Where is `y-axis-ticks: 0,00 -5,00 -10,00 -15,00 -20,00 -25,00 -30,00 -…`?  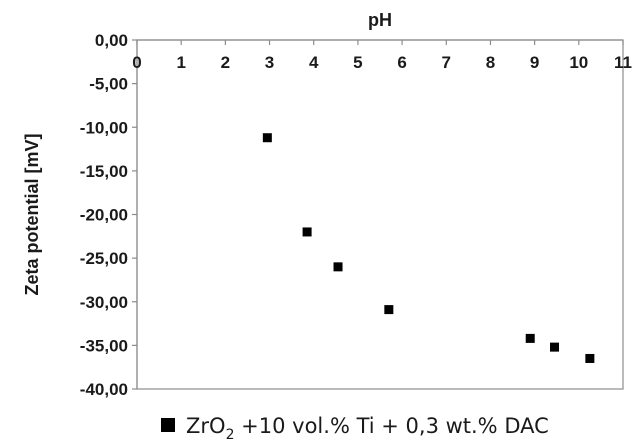 y-axis-ticks: 0,00 -5,00 -10,00 -15,00 -20,00 -25,00 -30,00 -… is located at coordinates (108, 215).